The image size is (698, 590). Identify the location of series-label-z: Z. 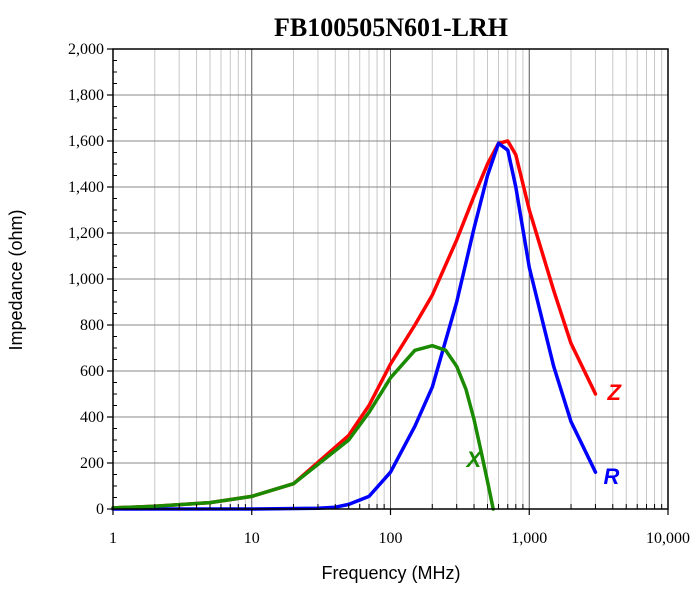
(614, 392).